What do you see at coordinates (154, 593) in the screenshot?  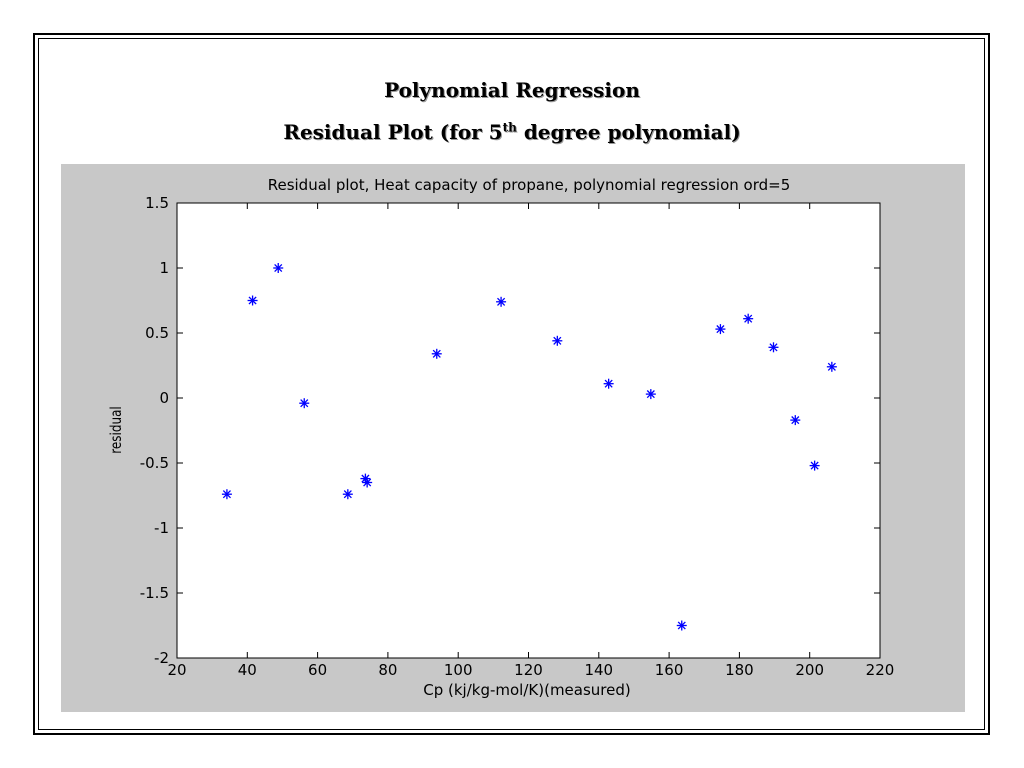 I see `y-tick-label: -1.5` at bounding box center [154, 593].